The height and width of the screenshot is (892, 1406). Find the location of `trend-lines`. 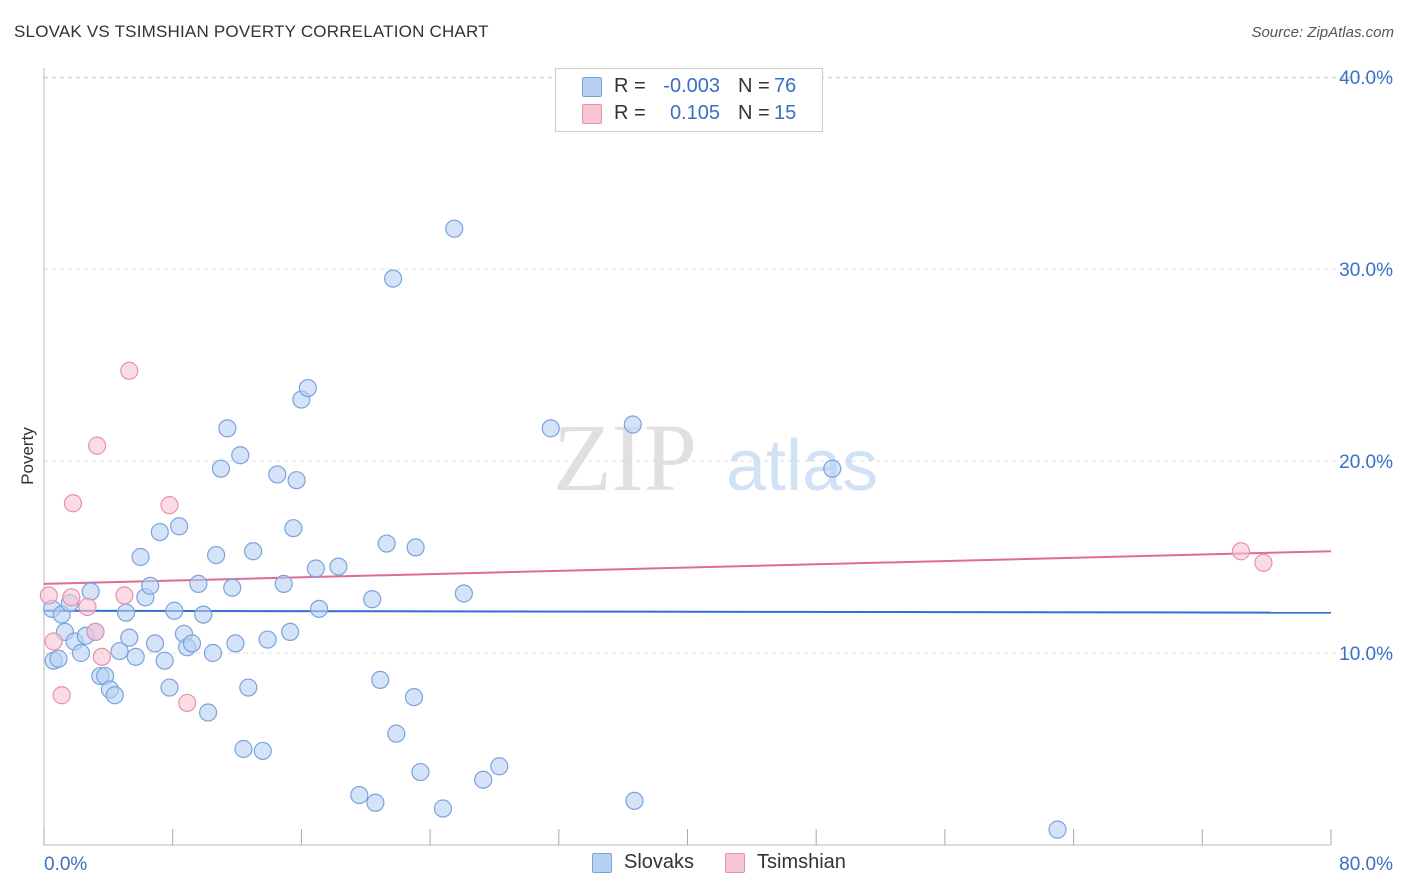

trend-lines is located at coordinates (687, 582).